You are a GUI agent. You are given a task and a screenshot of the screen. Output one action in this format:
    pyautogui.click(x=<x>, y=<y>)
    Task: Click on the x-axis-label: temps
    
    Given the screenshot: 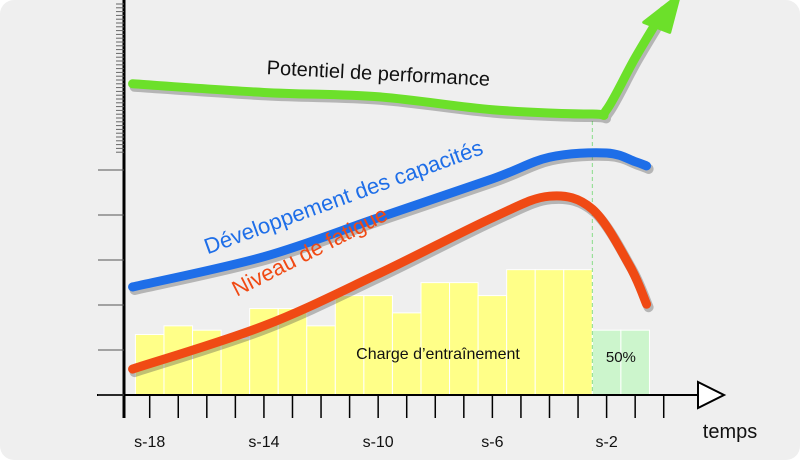 What is the action you would take?
    pyautogui.click(x=730, y=432)
    